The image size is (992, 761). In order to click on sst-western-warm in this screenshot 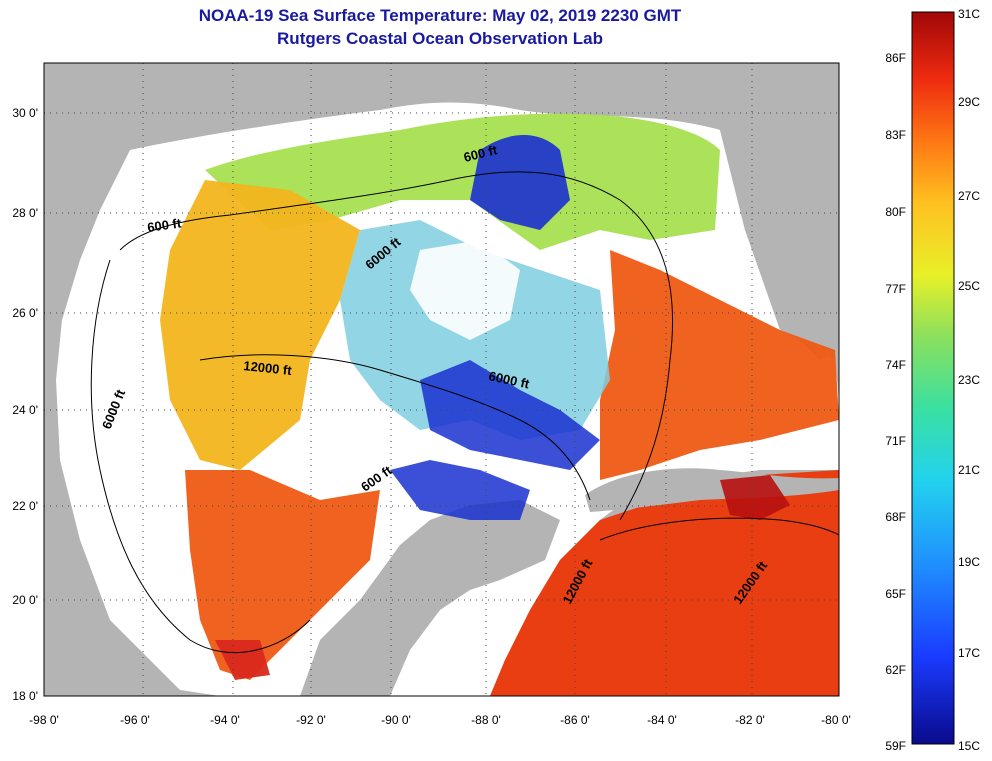, I will do `click(260, 325)`.